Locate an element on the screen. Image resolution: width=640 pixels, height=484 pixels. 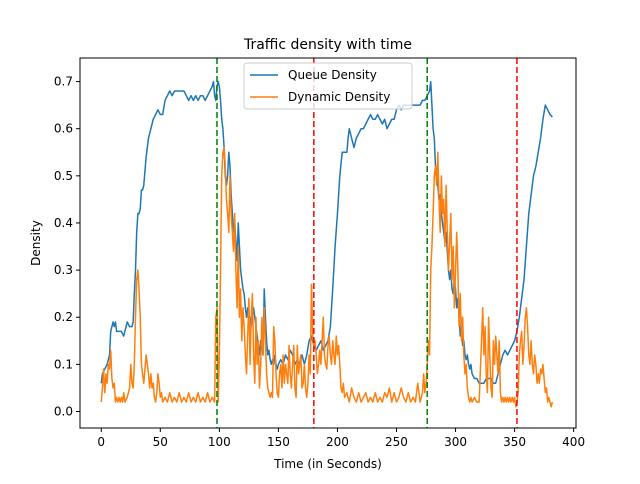
x-tick-label: 150 is located at coordinates (278, 442).